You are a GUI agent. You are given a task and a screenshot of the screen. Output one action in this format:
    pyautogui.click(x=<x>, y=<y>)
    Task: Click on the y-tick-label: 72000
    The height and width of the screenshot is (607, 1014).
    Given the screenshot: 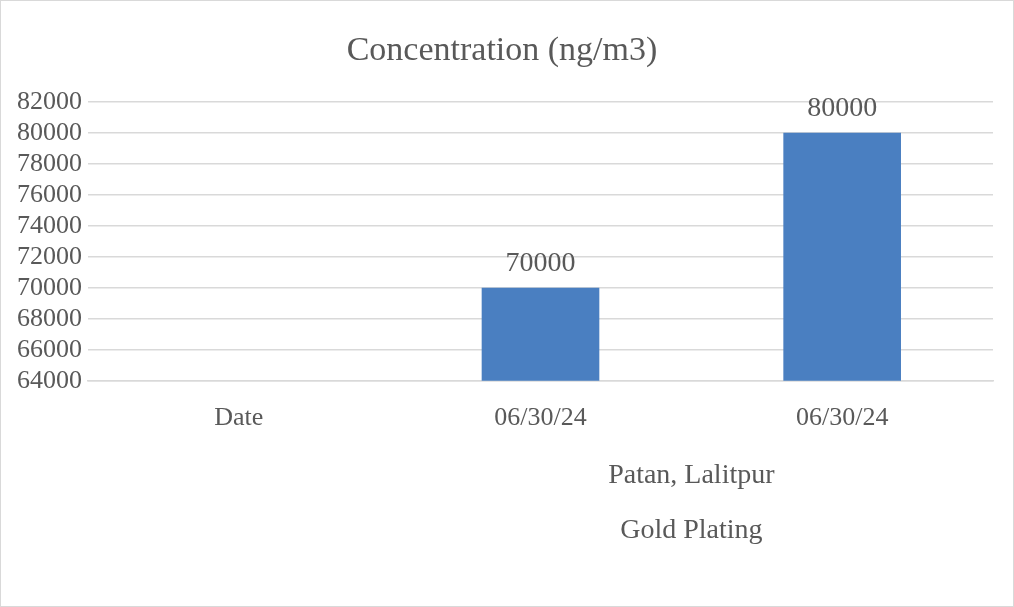 What is the action you would take?
    pyautogui.click(x=49, y=255)
    